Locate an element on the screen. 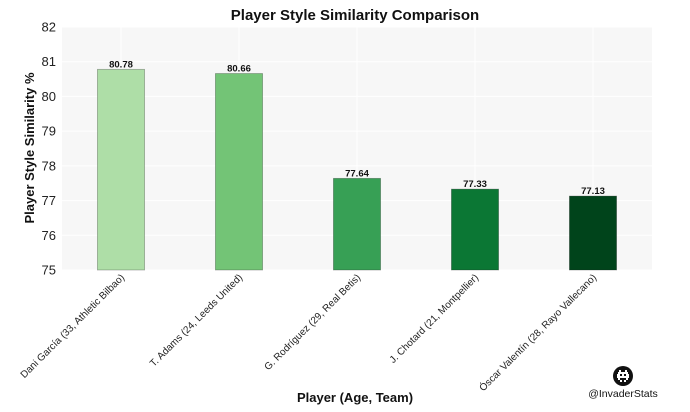  x-tick-label: G. Rodríguez (29, Real Betis) is located at coordinates (313, 322).